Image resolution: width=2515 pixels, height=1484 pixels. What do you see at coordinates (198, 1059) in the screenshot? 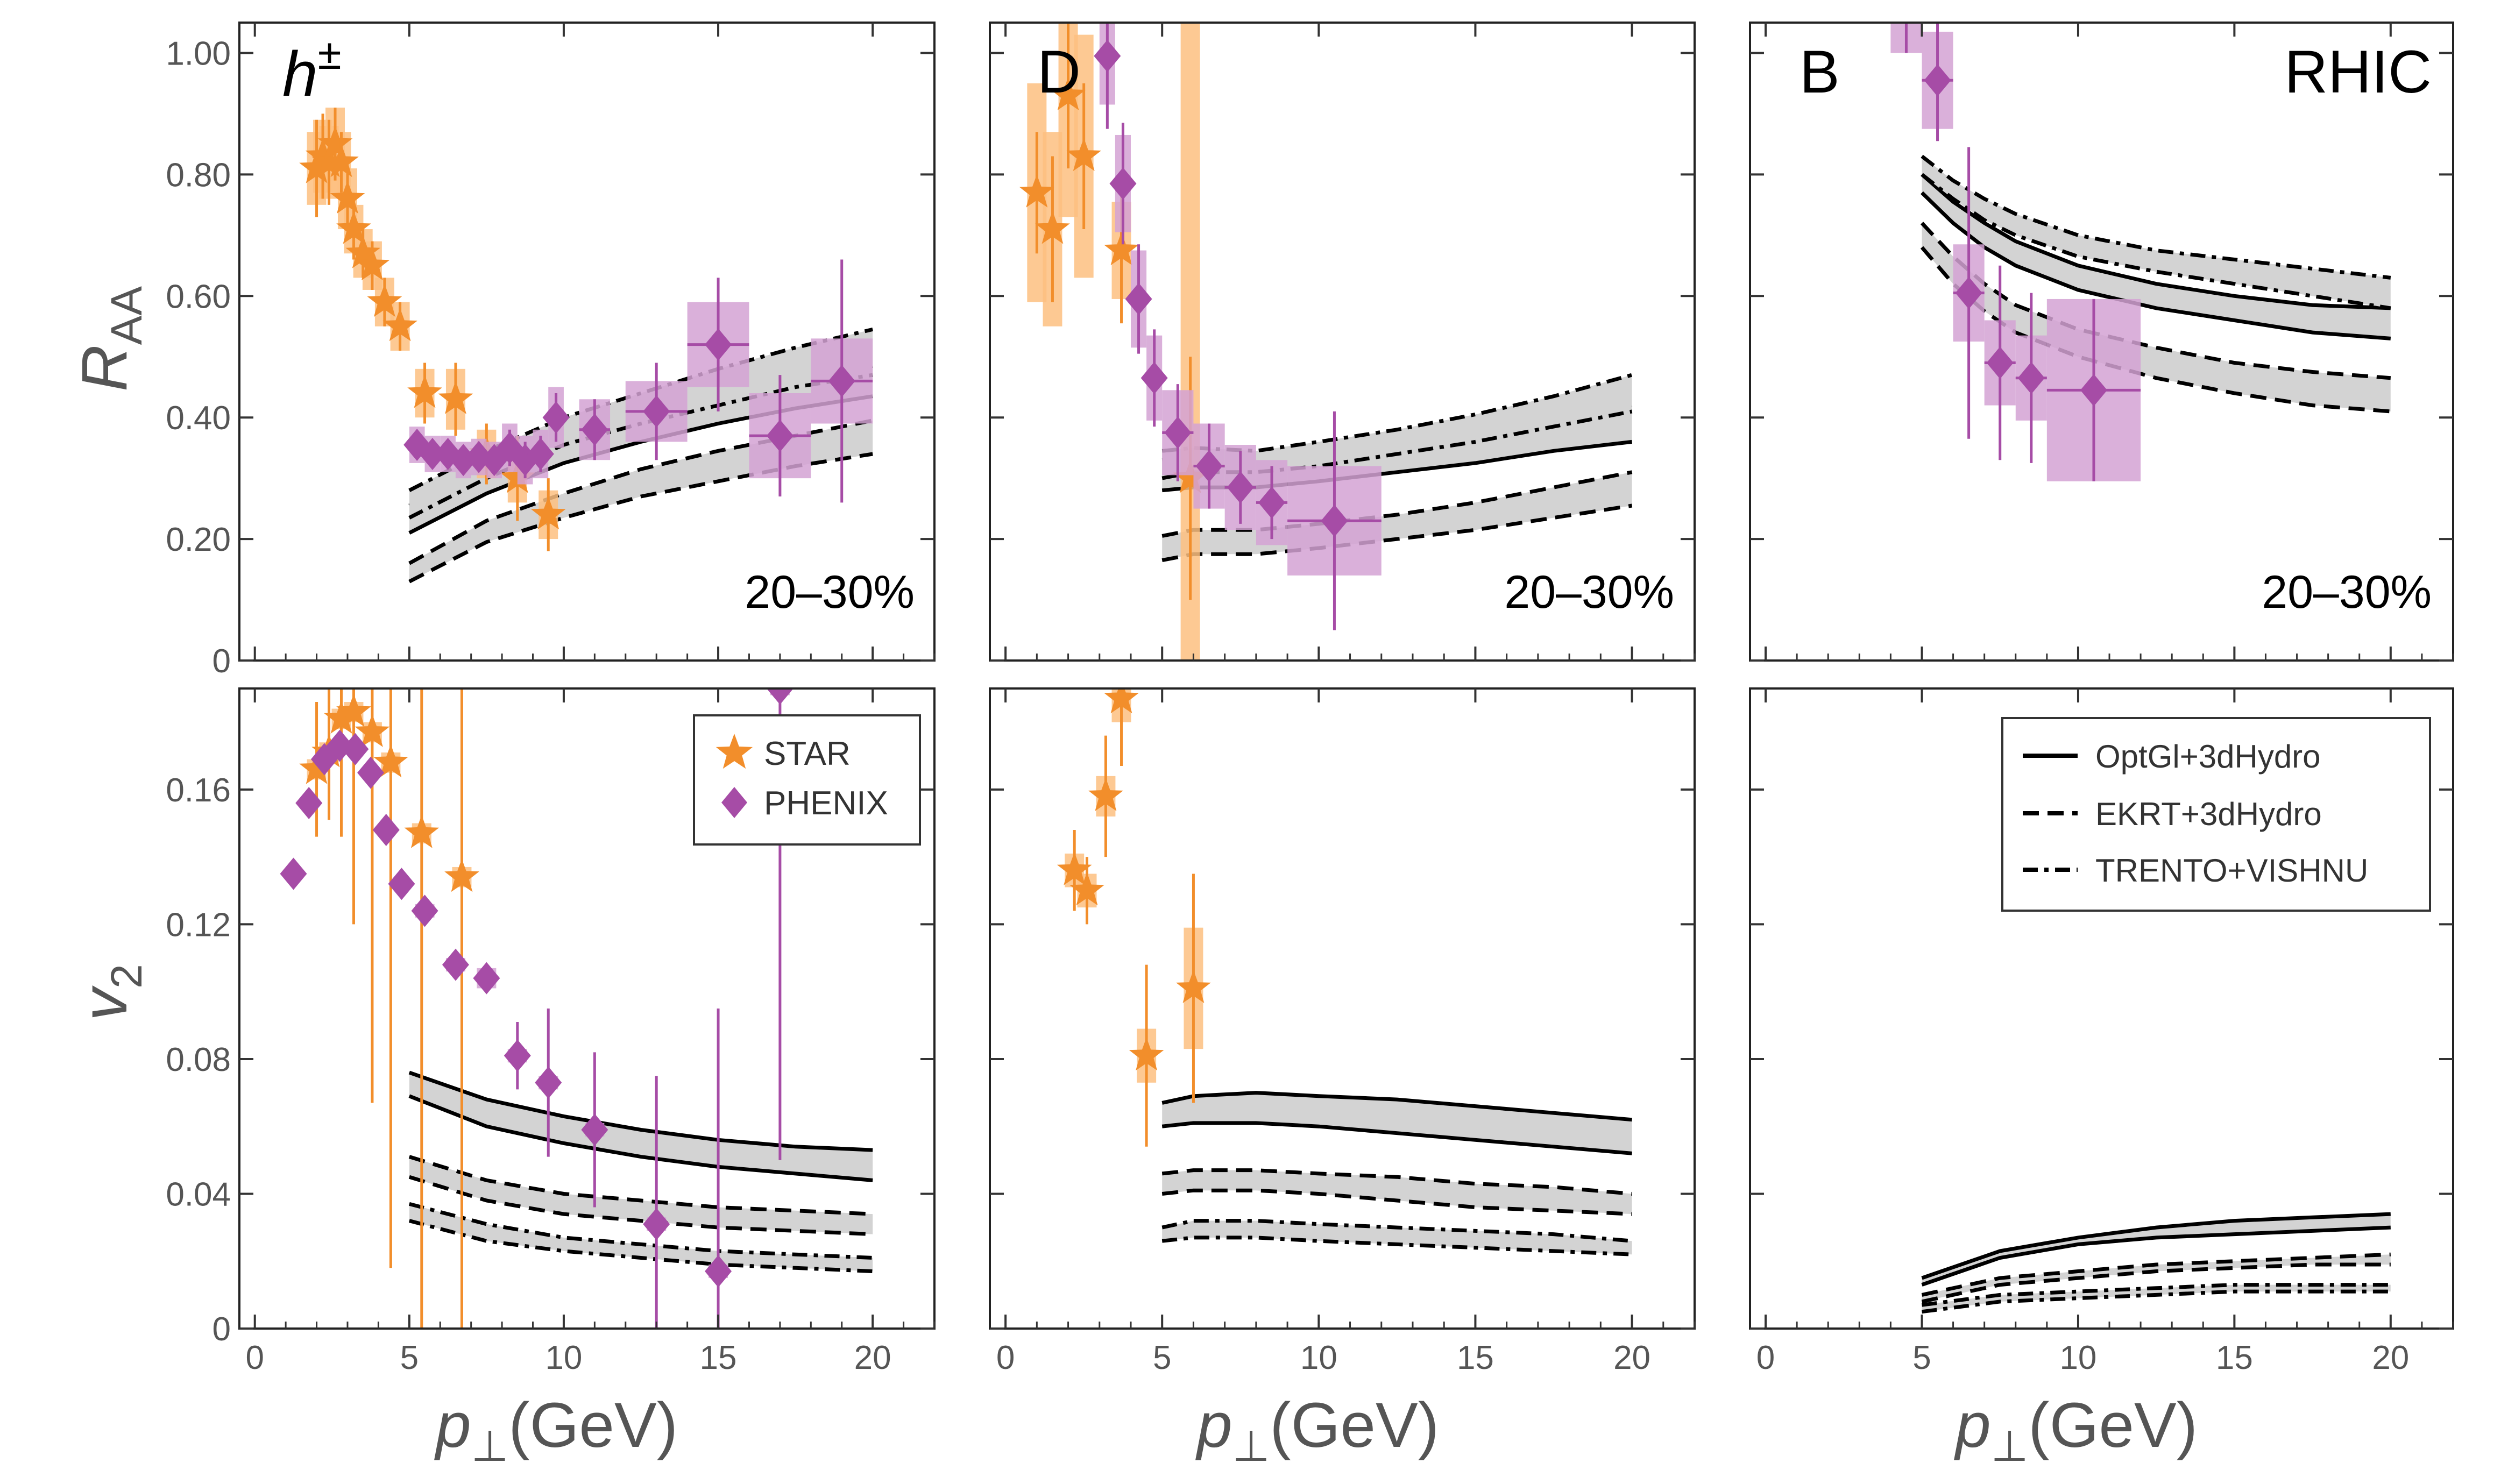
I see `y-tick-label: 0.08` at bounding box center [198, 1059].